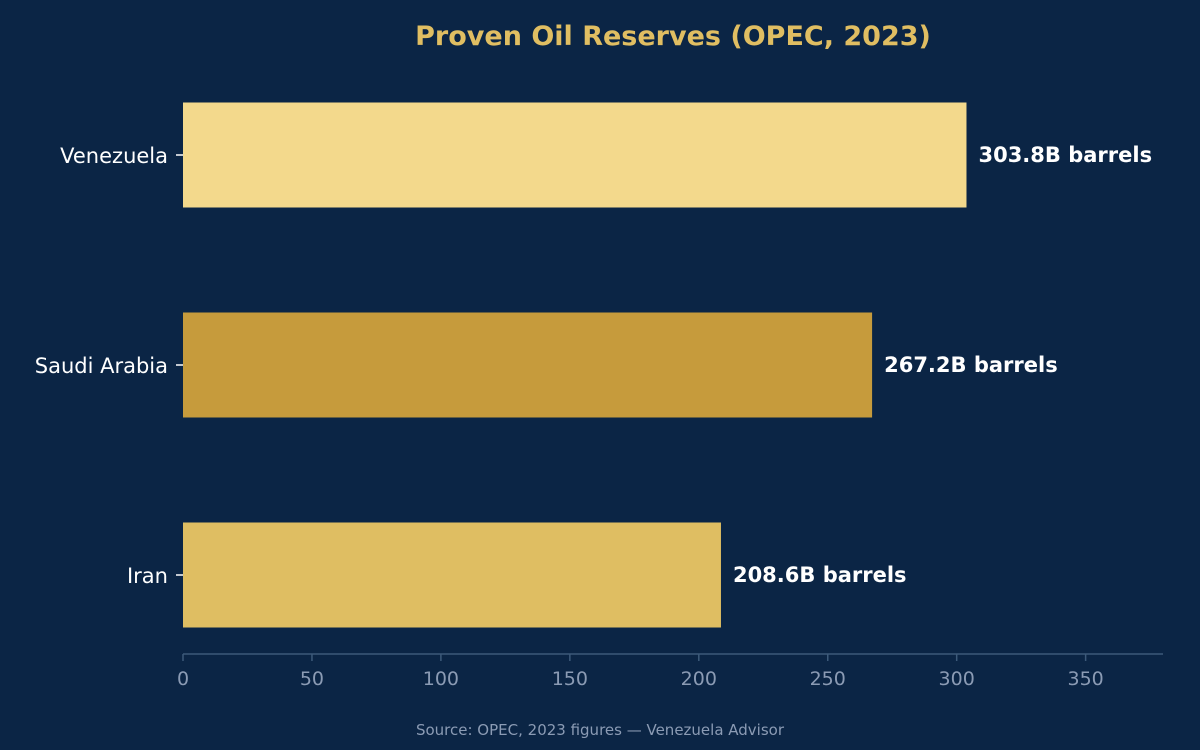 This screenshot has width=1200, height=750. Describe the element at coordinates (1085, 679) in the screenshot. I see `x-tick-label: 350` at that location.